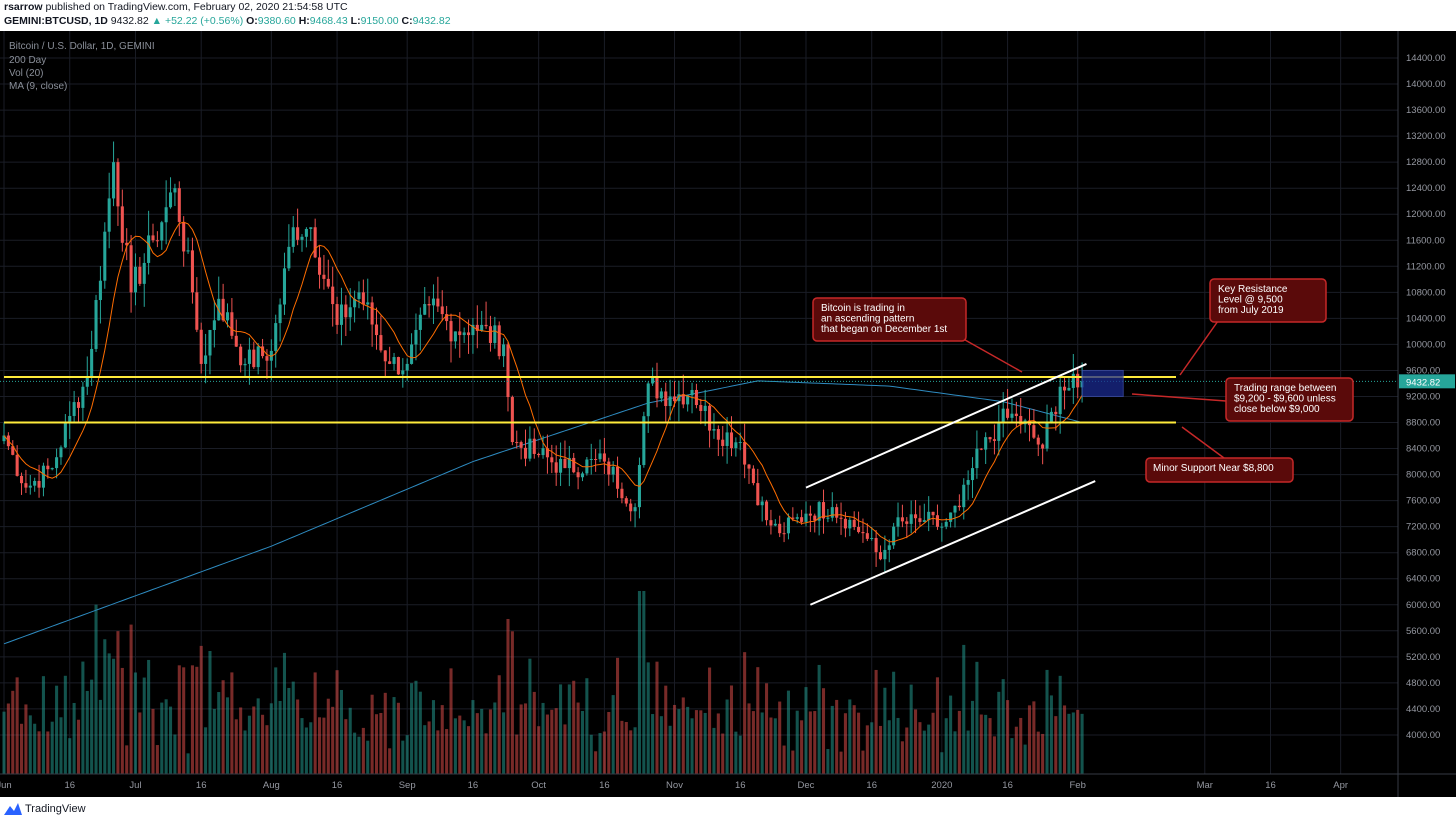 Image resolution: width=1456 pixels, height=821 pixels. Describe the element at coordinates (55, 809) in the screenshot. I see `tradingview-brand: TradingView` at that location.